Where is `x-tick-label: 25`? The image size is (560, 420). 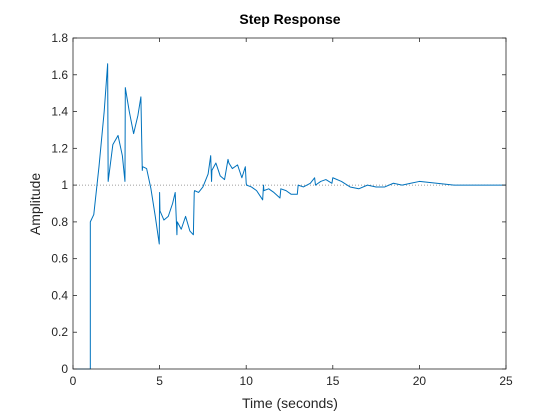
x-tick-label: 25 is located at coordinates (506, 381).